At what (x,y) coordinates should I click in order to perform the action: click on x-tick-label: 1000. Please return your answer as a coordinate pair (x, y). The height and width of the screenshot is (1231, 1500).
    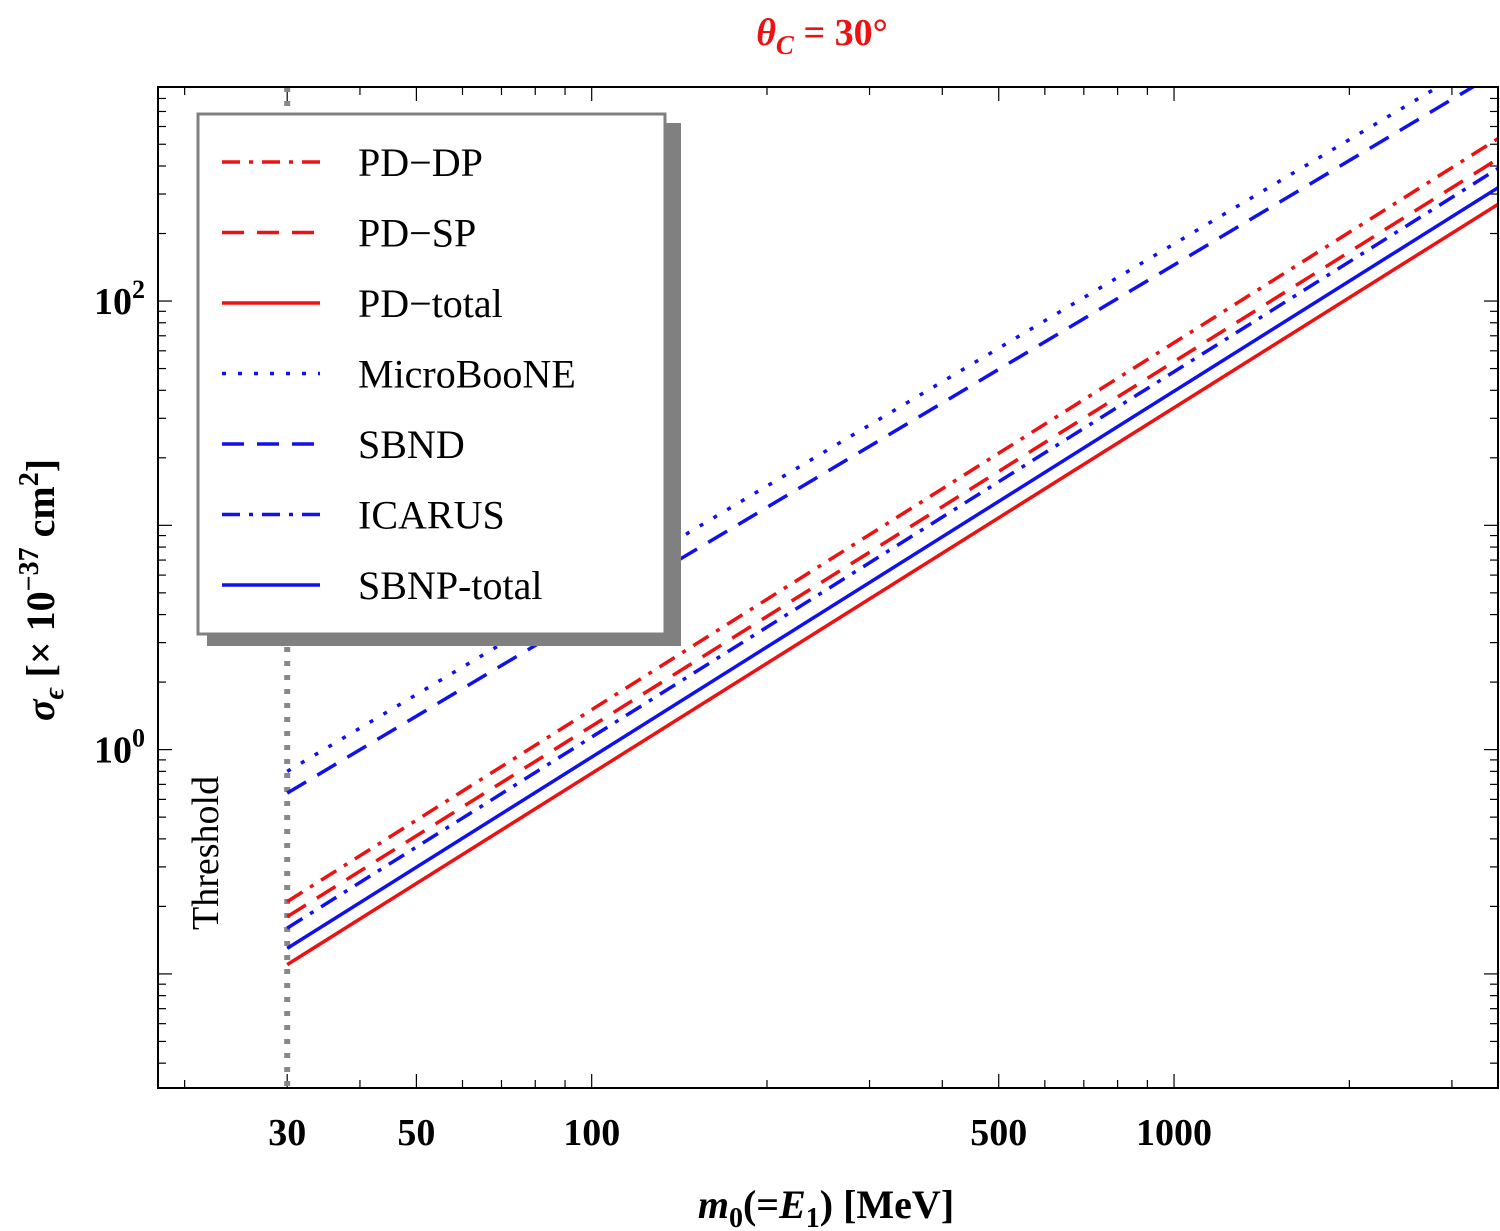
    Looking at the image, I should click on (1174, 1133).